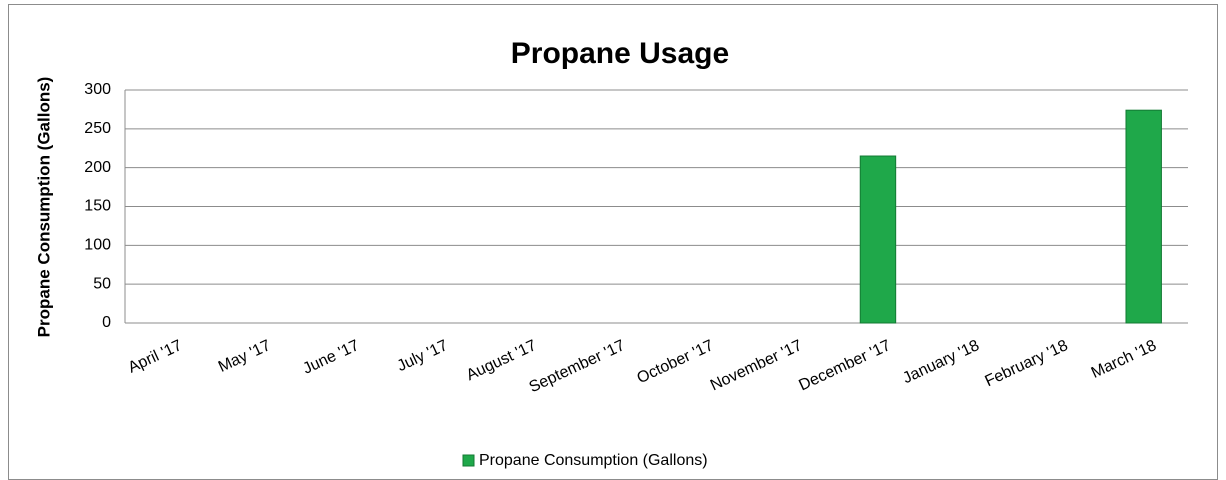  Describe the element at coordinates (97, 245) in the screenshot. I see `y-tick-label: 100` at that location.